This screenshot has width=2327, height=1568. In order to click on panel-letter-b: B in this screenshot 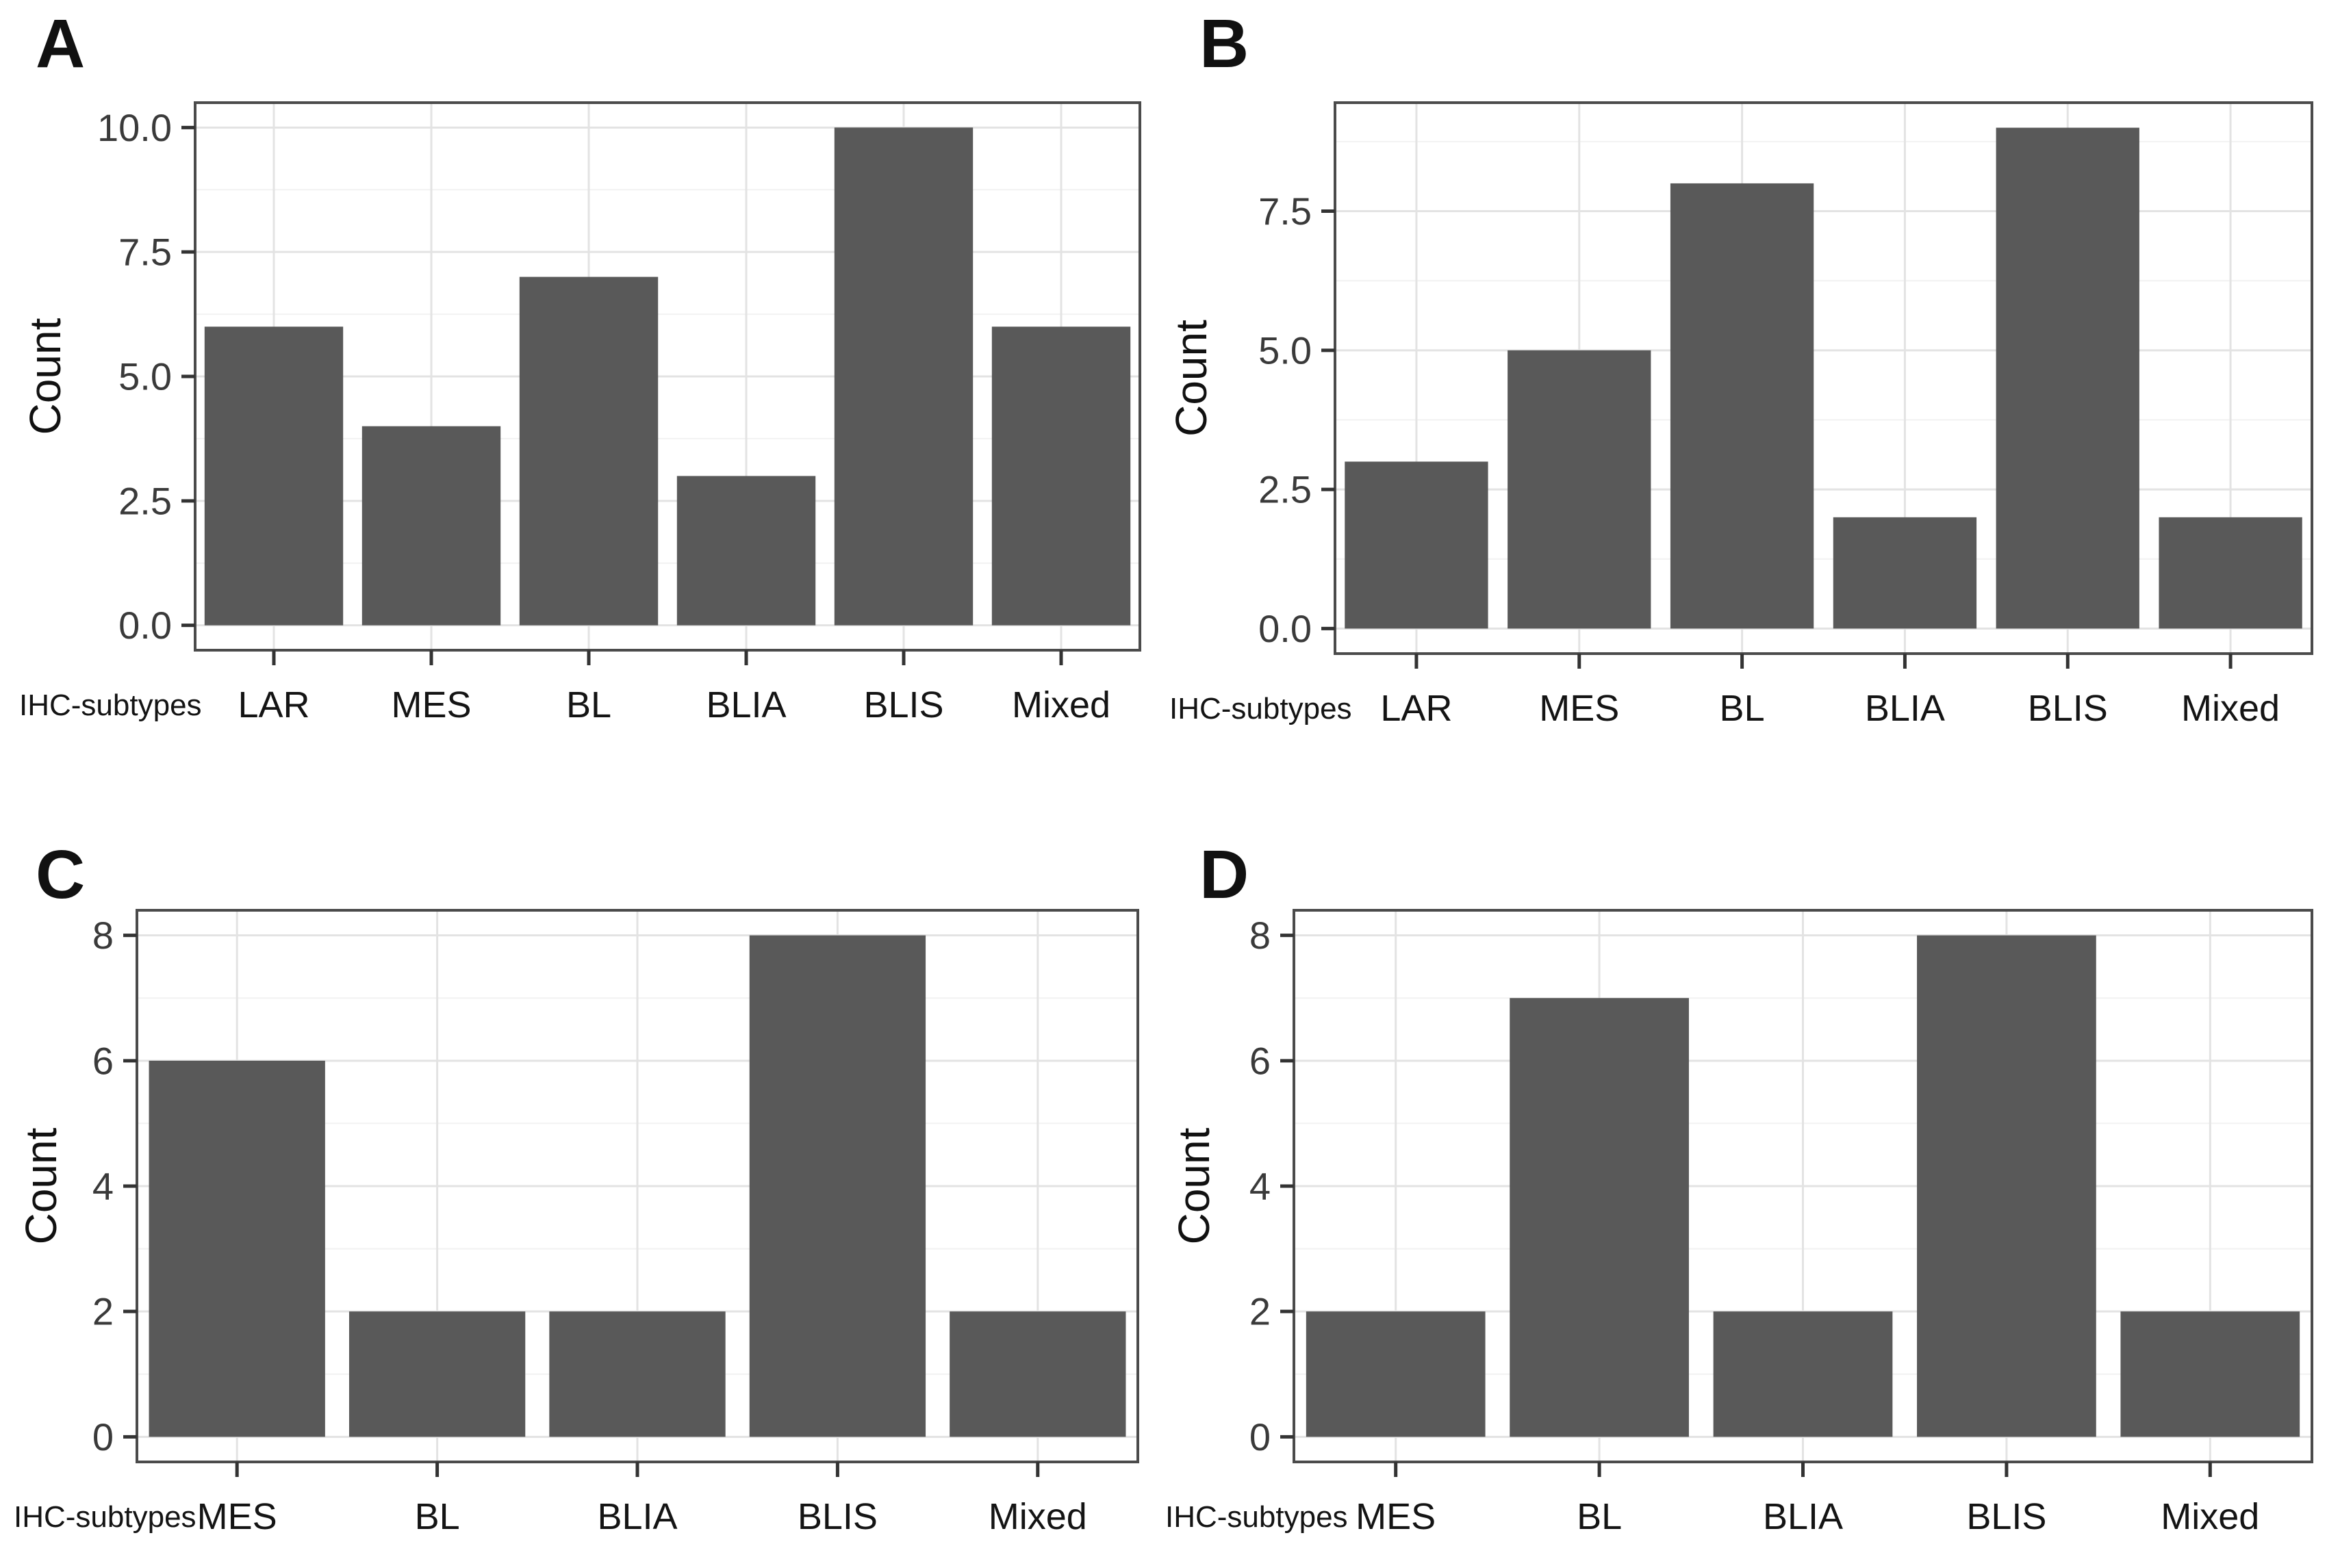, I will do `click(1224, 43)`.